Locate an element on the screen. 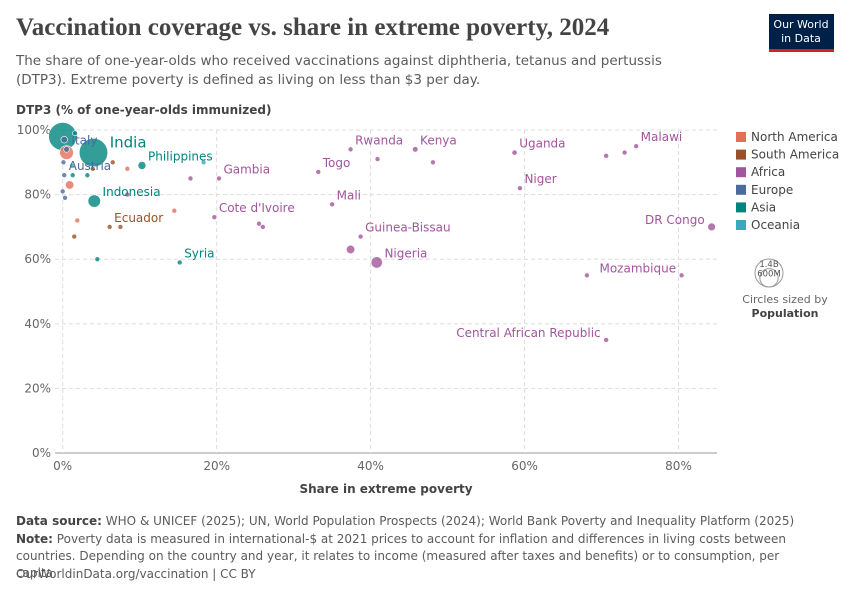 The image size is (850, 600). point-label: Philippines is located at coordinates (180, 157).